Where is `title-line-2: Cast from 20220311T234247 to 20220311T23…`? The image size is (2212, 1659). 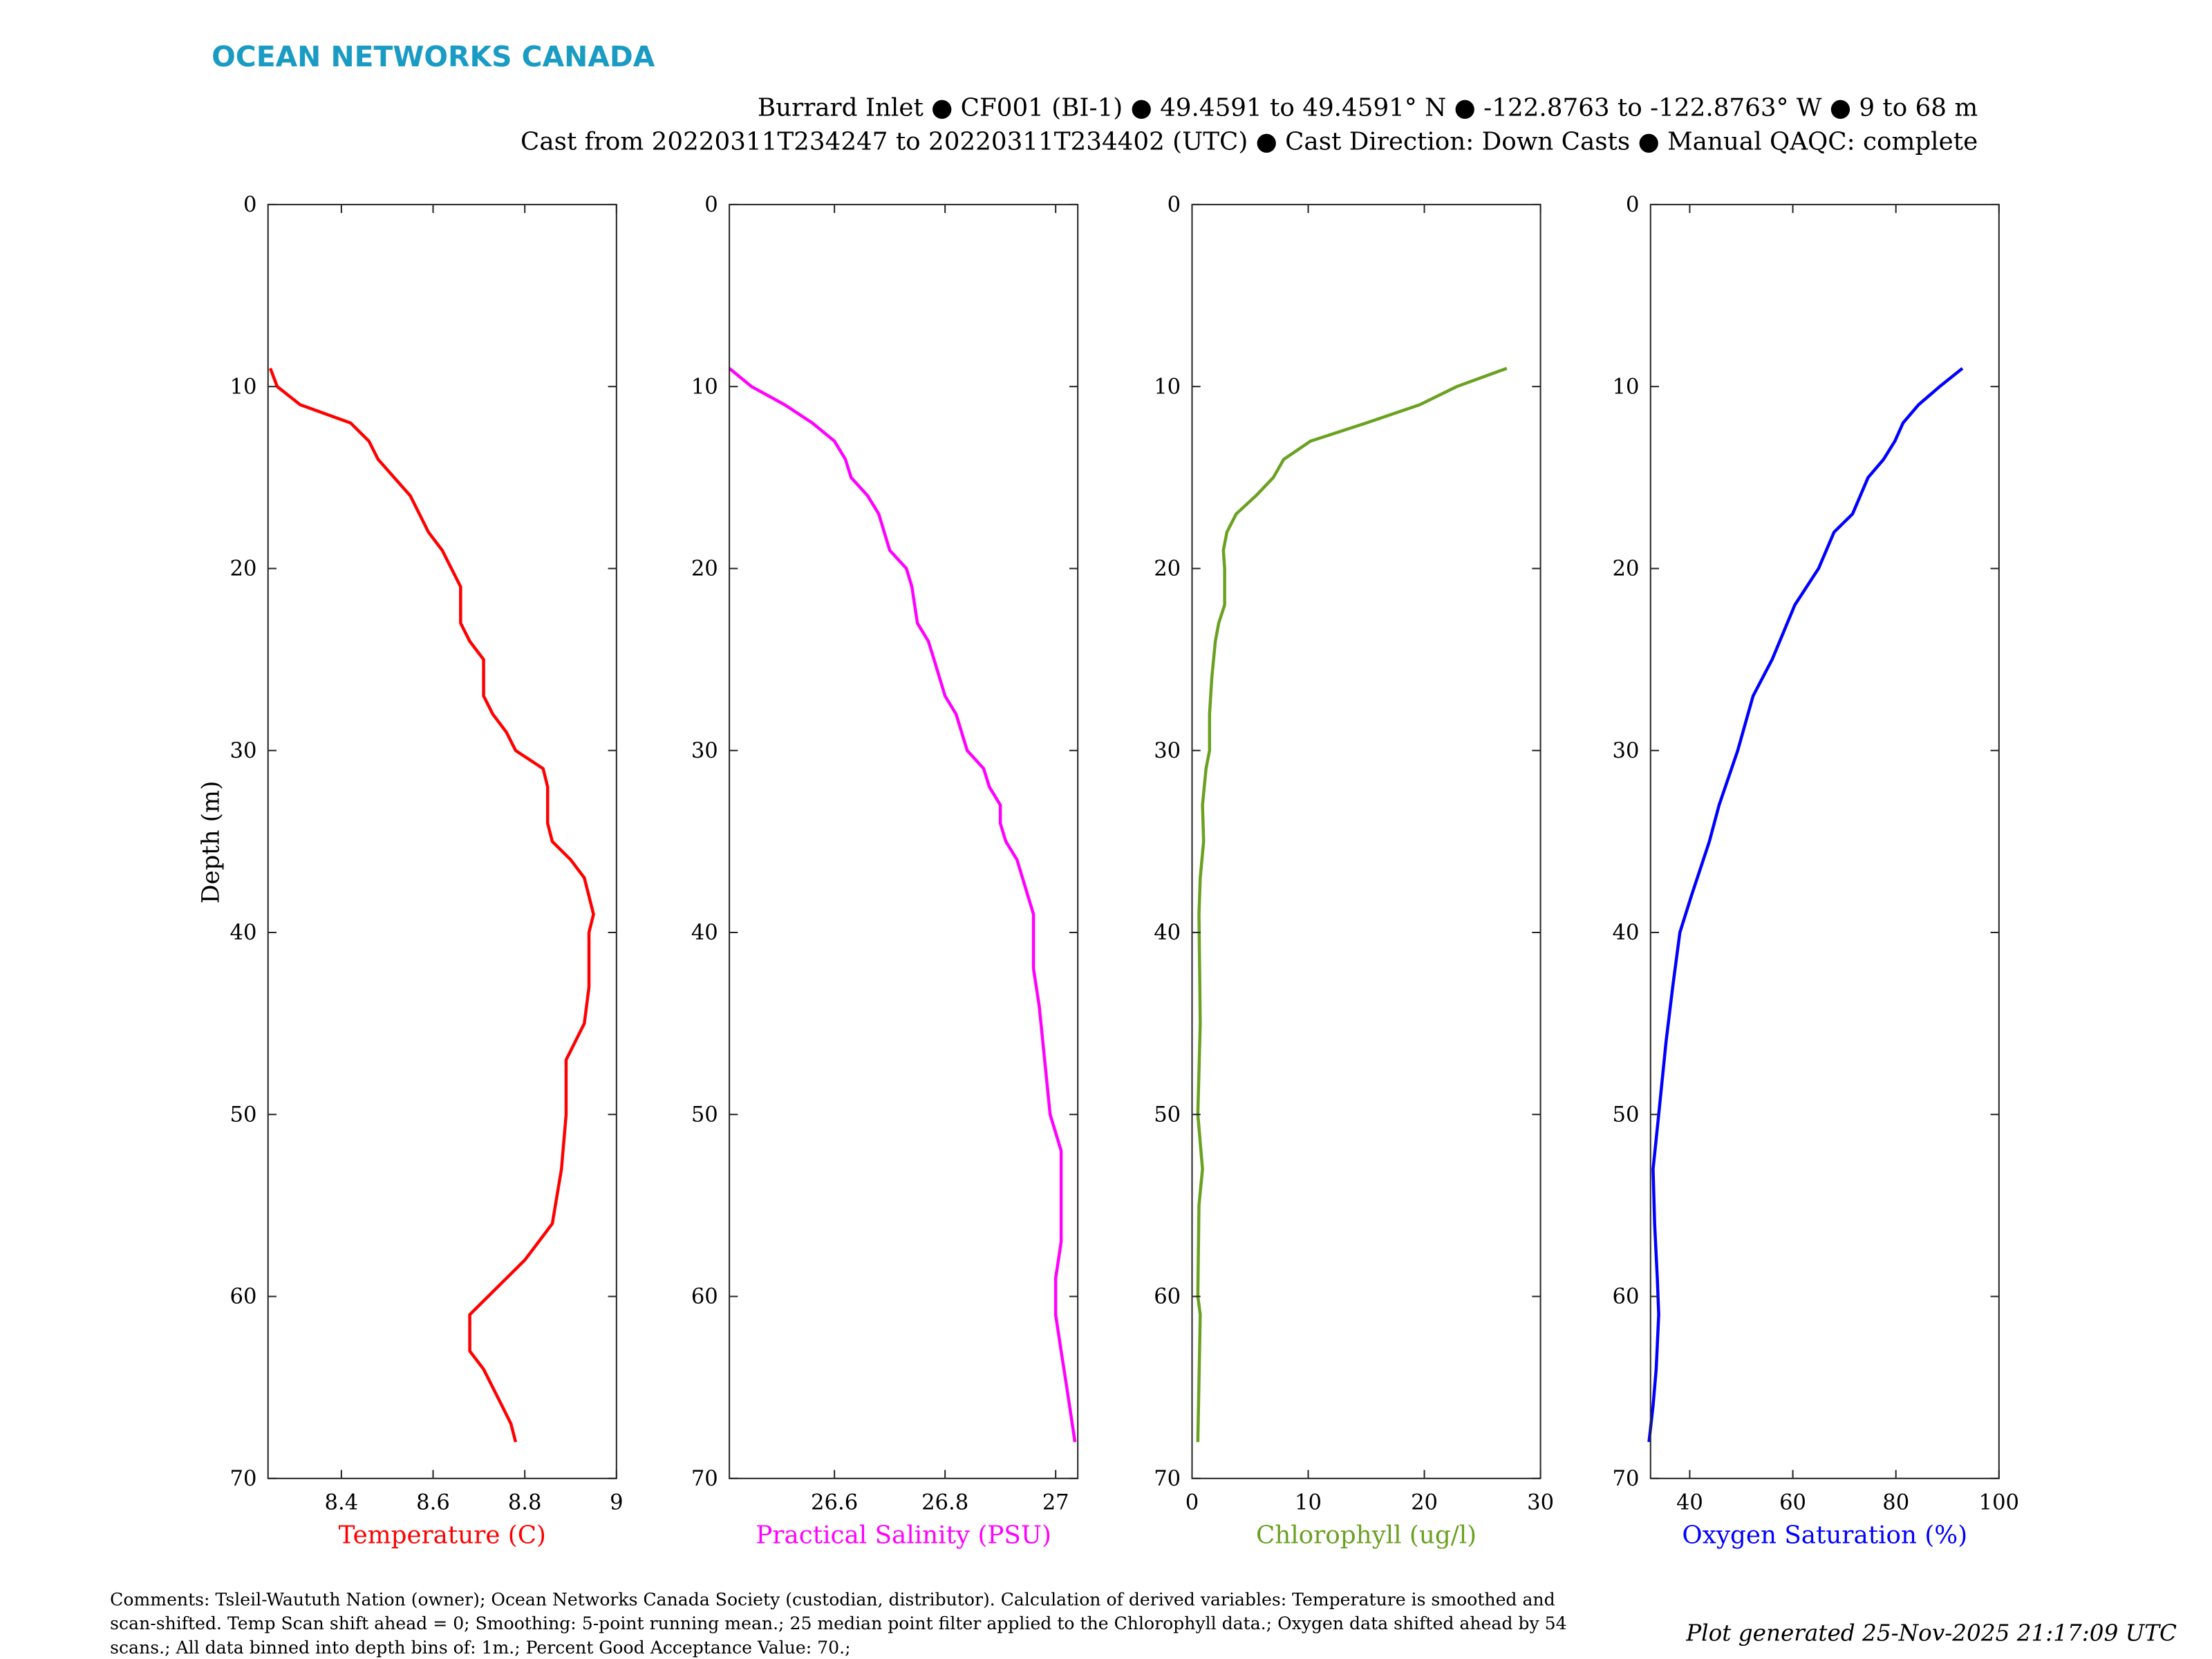
title-line-2: Cast from 20220311T234247 to 20220311T23… is located at coordinates (1249, 141).